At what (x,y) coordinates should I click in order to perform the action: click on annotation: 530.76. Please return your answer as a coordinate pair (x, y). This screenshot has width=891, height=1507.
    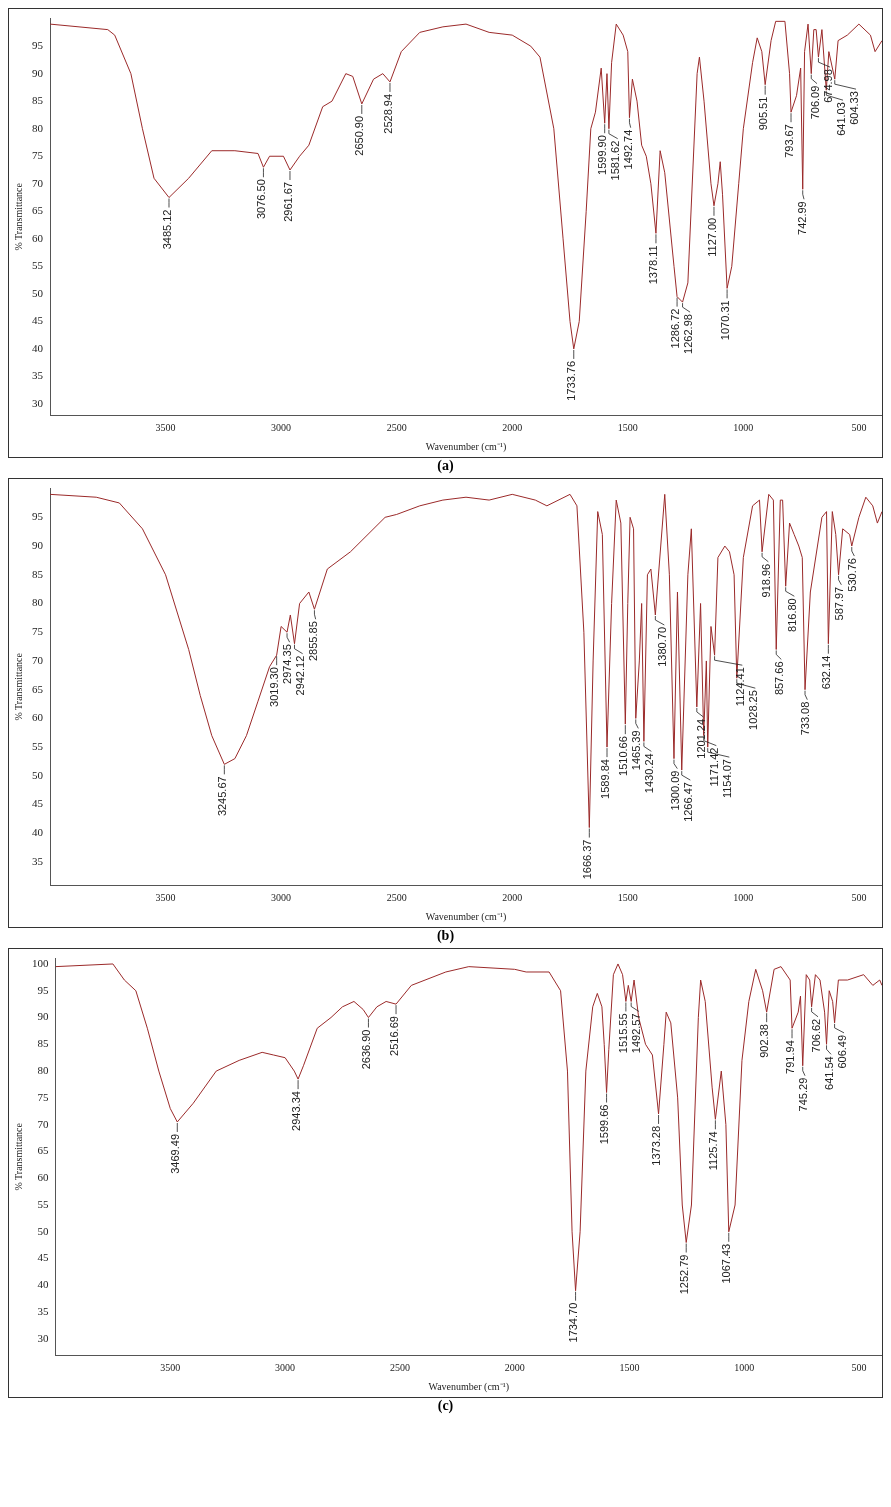
    Looking at the image, I should click on (851, 575).